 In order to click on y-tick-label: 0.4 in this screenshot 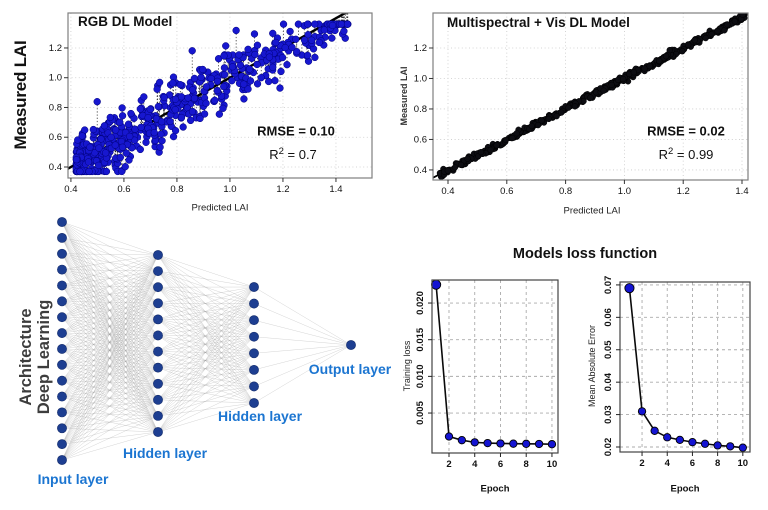, I will do `click(55, 167)`.